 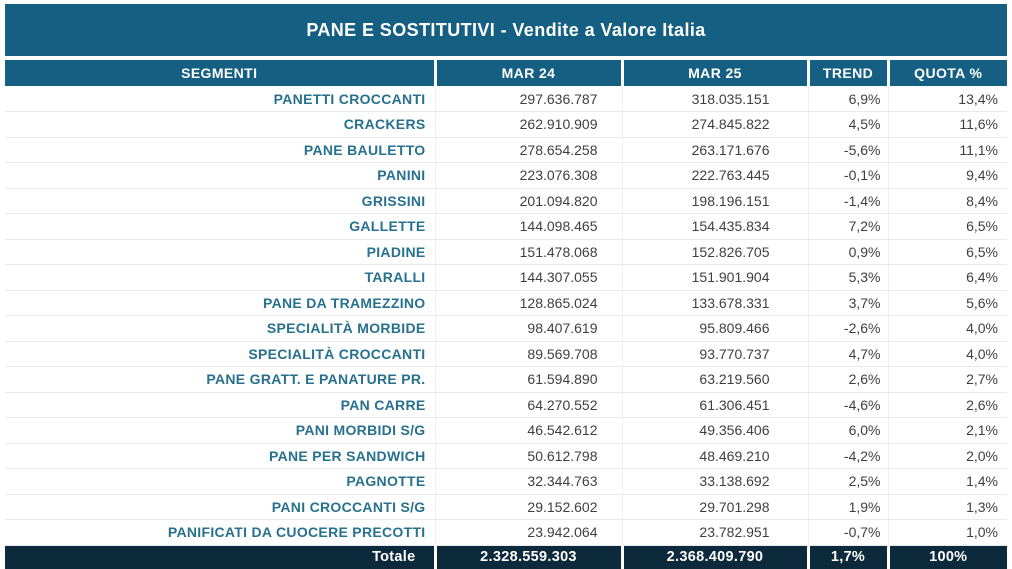 What do you see at coordinates (714, 226) in the screenshot?
I see `mar25-value: 154.435.834` at bounding box center [714, 226].